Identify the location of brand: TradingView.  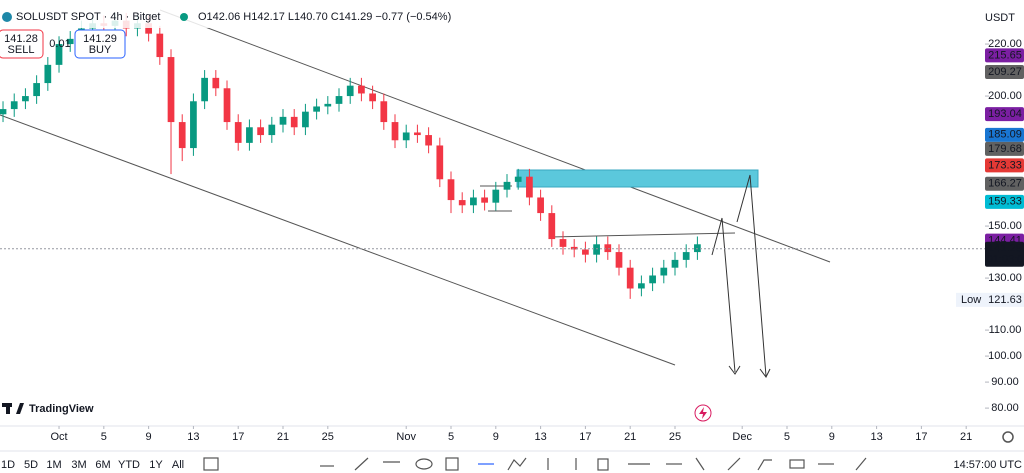
(61, 409).